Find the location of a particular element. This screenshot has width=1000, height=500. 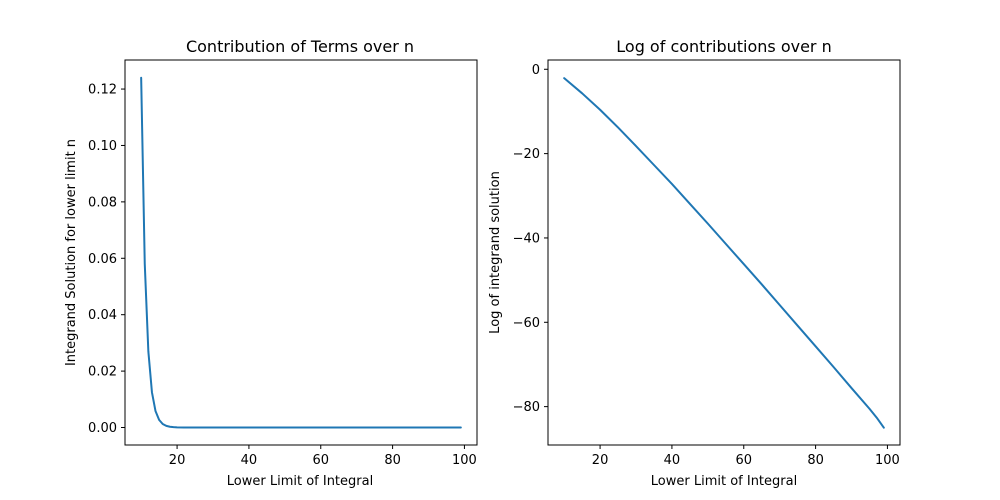

y-tick-label: 0.02 is located at coordinates (102, 372).